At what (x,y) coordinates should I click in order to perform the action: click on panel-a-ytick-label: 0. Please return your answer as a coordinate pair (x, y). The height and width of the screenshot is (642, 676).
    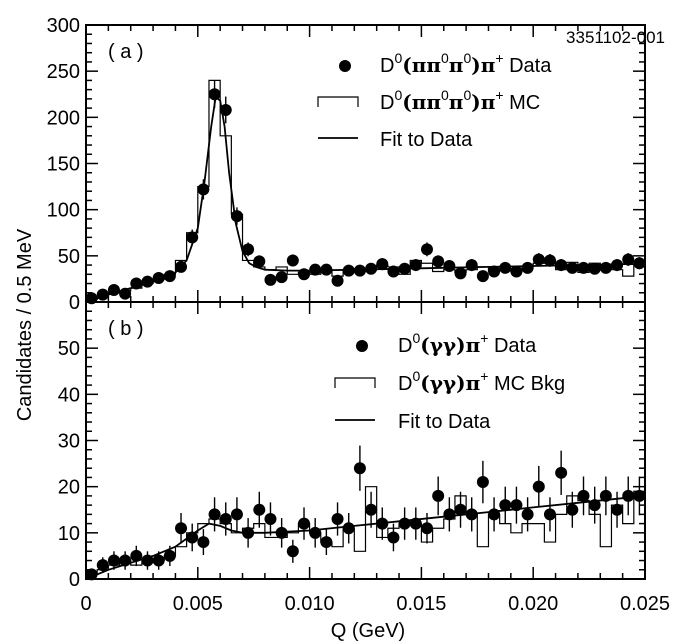
    Looking at the image, I should click on (74, 303).